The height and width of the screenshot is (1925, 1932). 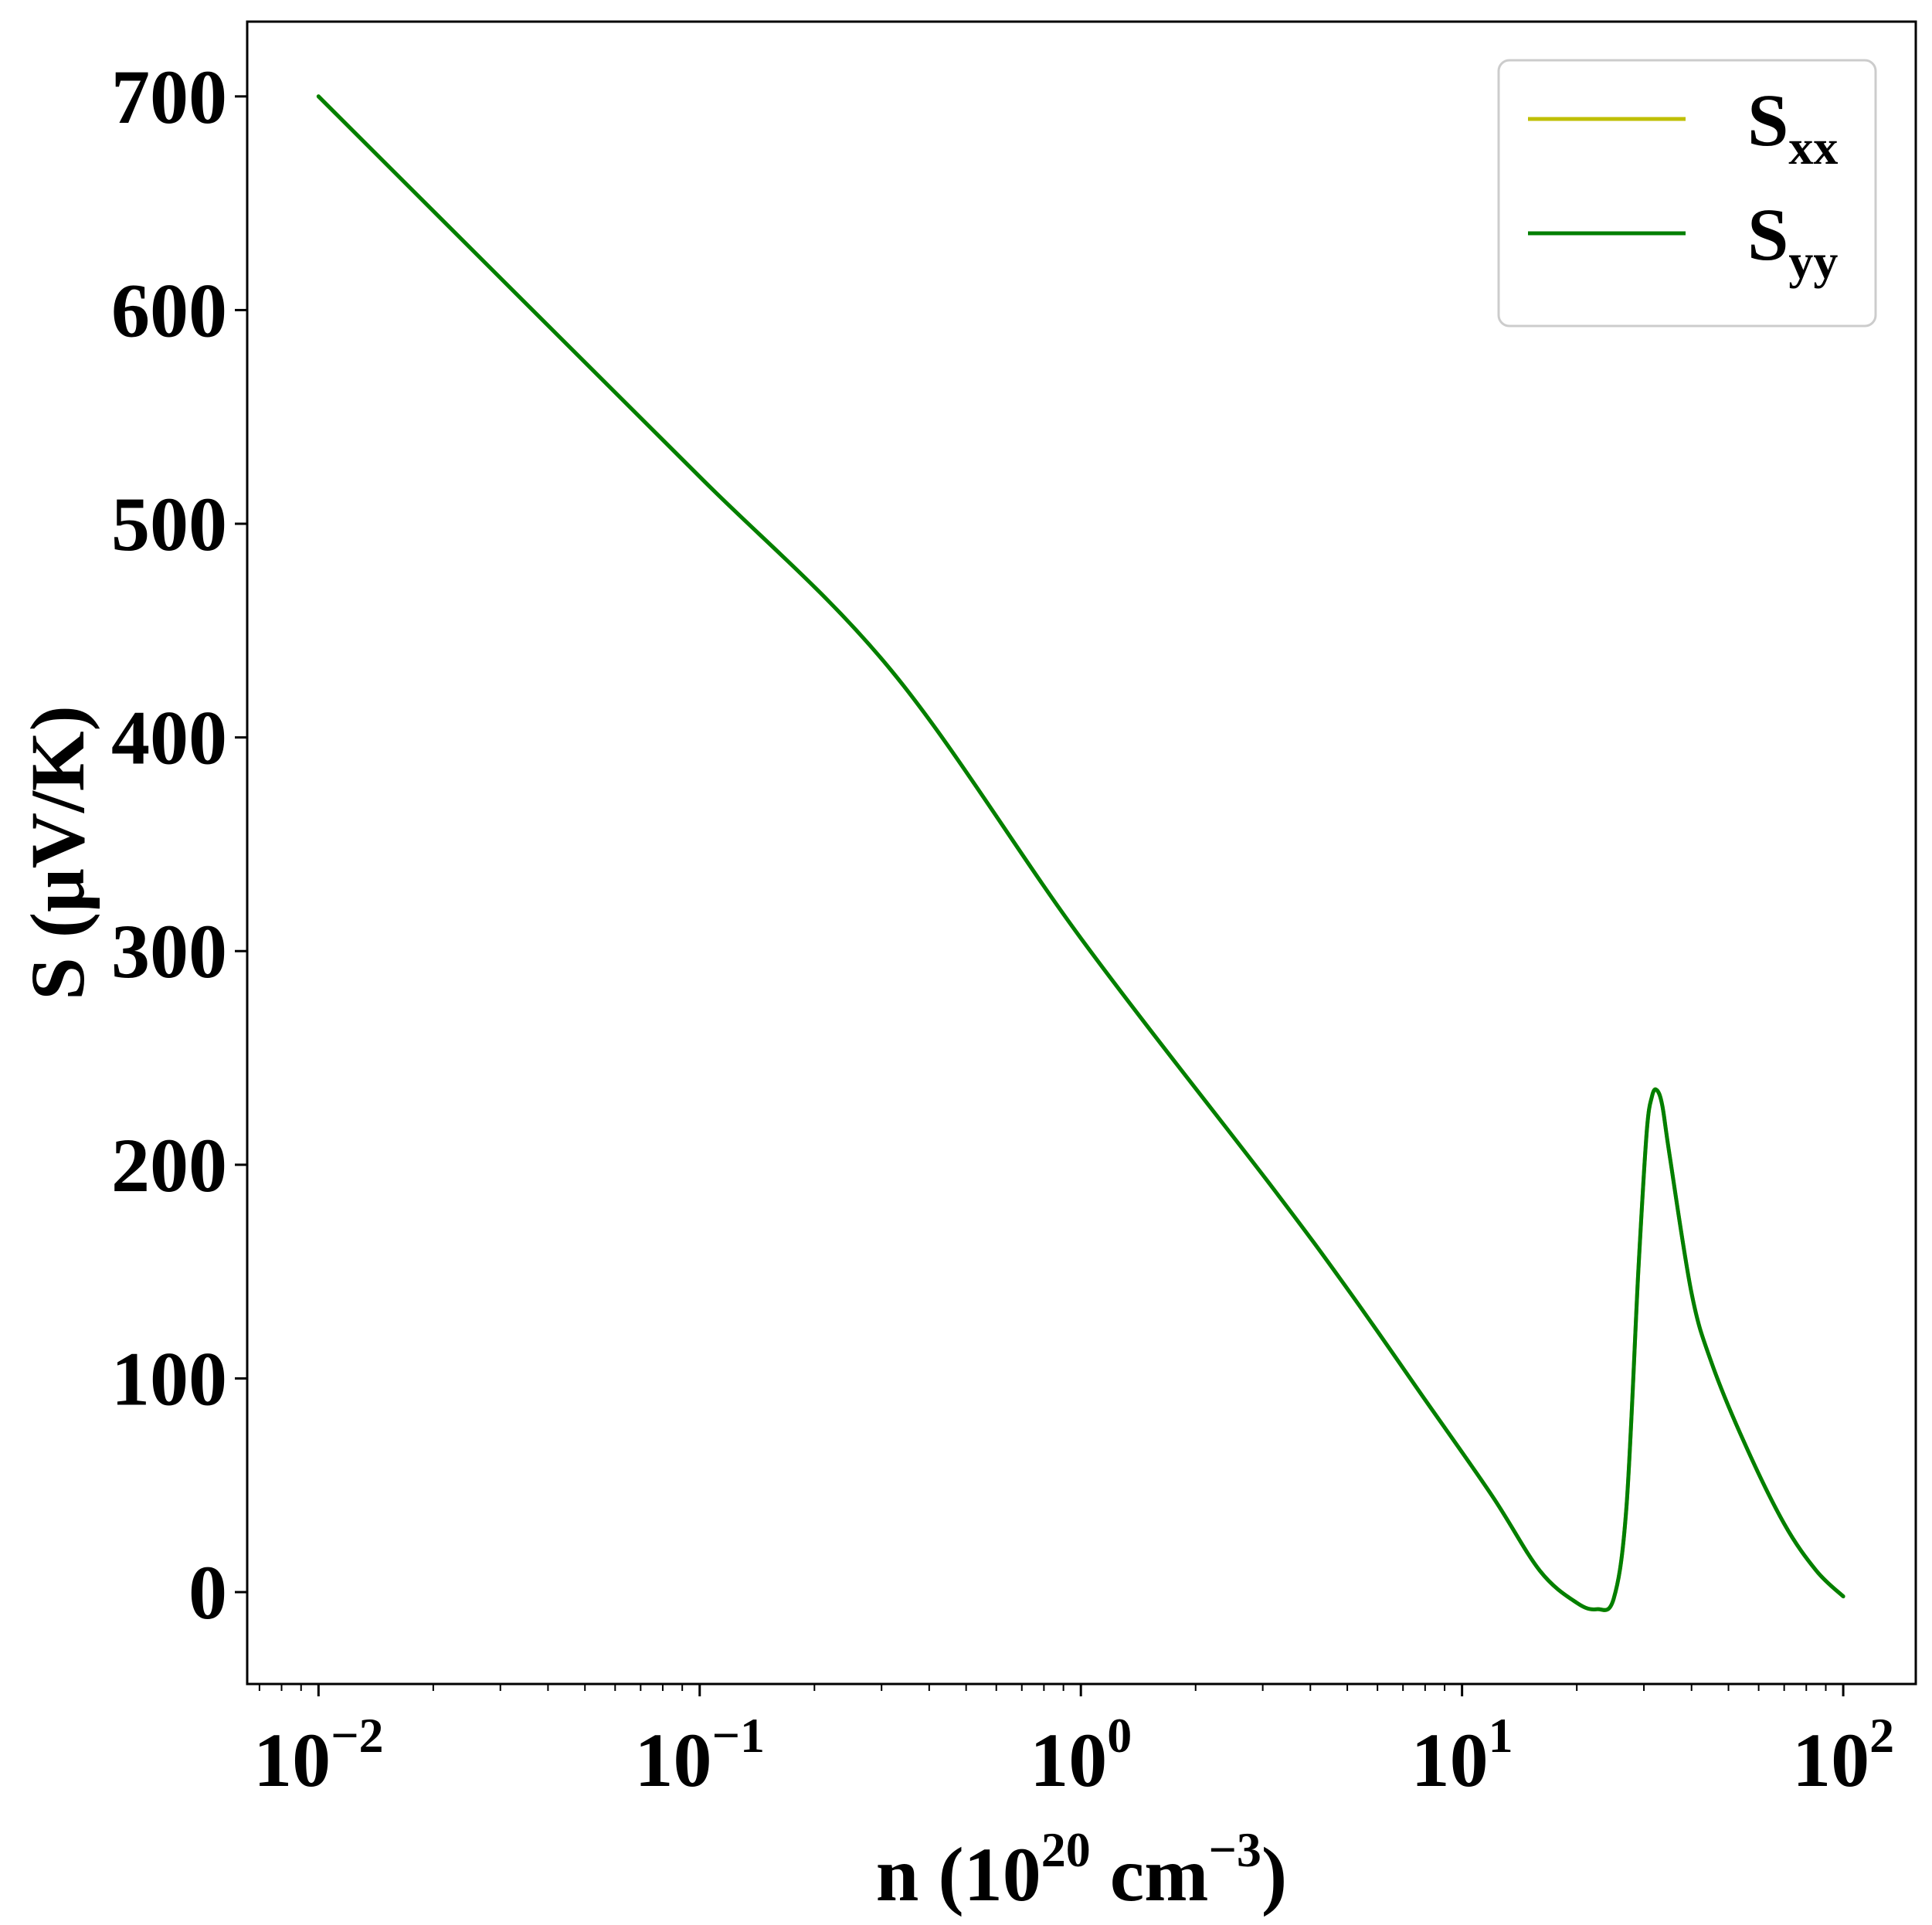 I want to click on x-axis-label: n (1020 cm−3), so click(x=1082, y=1869).